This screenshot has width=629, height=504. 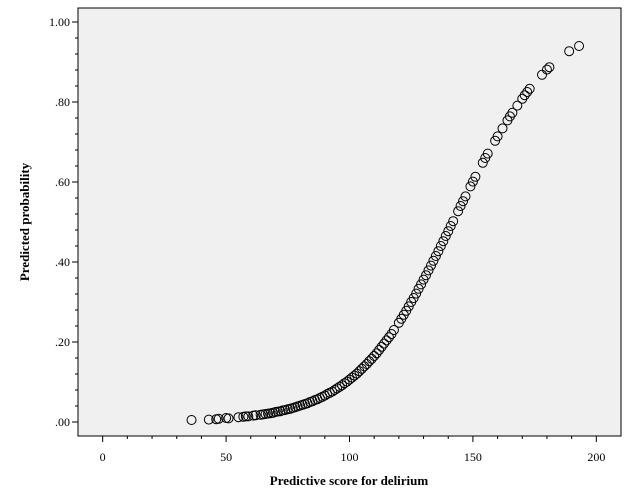 What do you see at coordinates (59, 22) in the screenshot?
I see `y-tick-label: 1.00` at bounding box center [59, 22].